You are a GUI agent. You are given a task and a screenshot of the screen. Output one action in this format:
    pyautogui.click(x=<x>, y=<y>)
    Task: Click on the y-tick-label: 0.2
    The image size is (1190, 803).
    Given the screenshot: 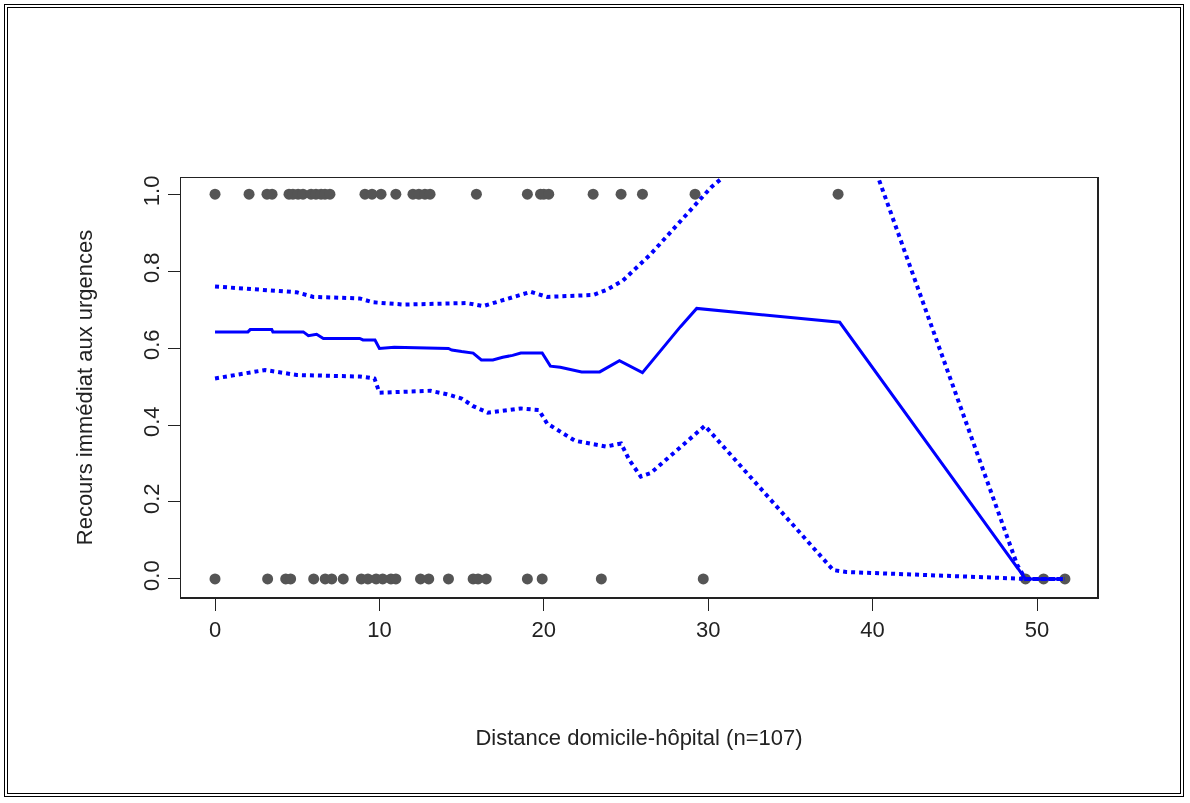 What is the action you would take?
    pyautogui.click(x=151, y=498)
    